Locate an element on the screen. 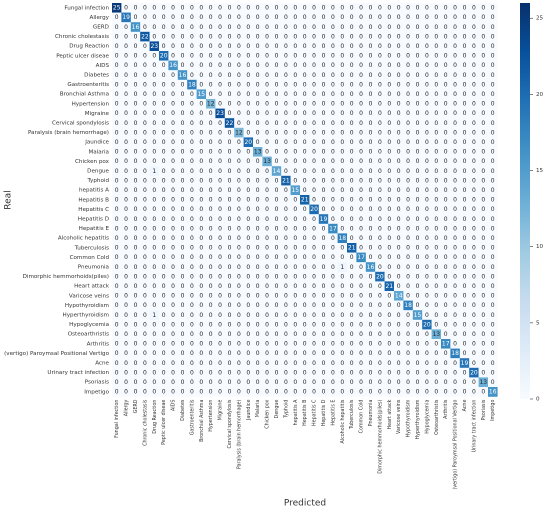  colorbar-tick-label: 20 is located at coordinates (540, 95).